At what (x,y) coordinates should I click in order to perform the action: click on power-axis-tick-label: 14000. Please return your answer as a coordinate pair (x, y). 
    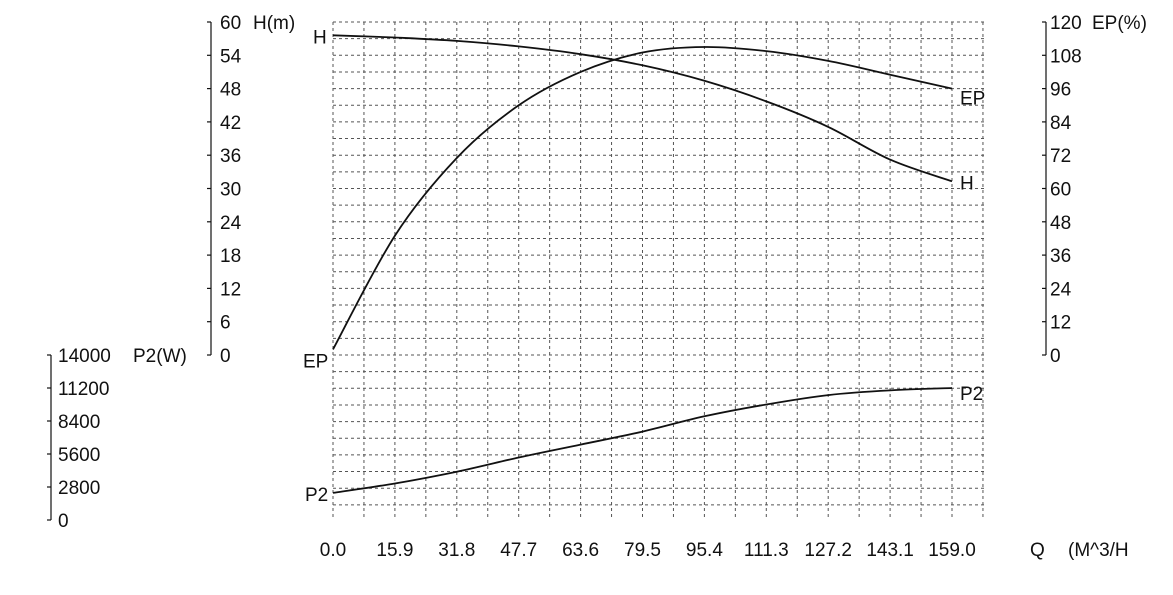
    Looking at the image, I should click on (84, 356).